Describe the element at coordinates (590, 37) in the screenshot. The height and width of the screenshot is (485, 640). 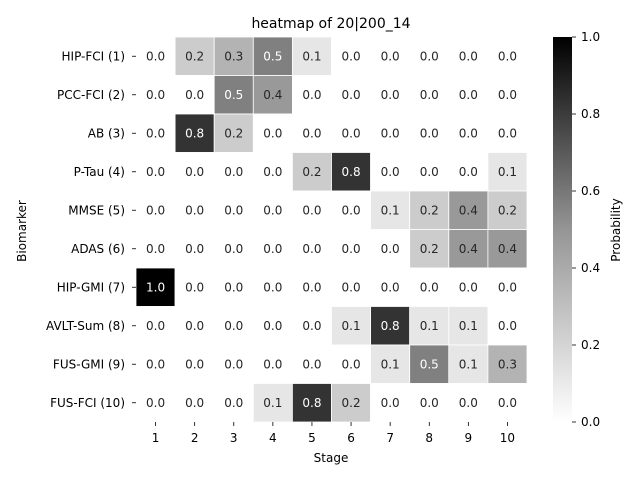
I see `colorbar-tick-label: 1.0` at that location.